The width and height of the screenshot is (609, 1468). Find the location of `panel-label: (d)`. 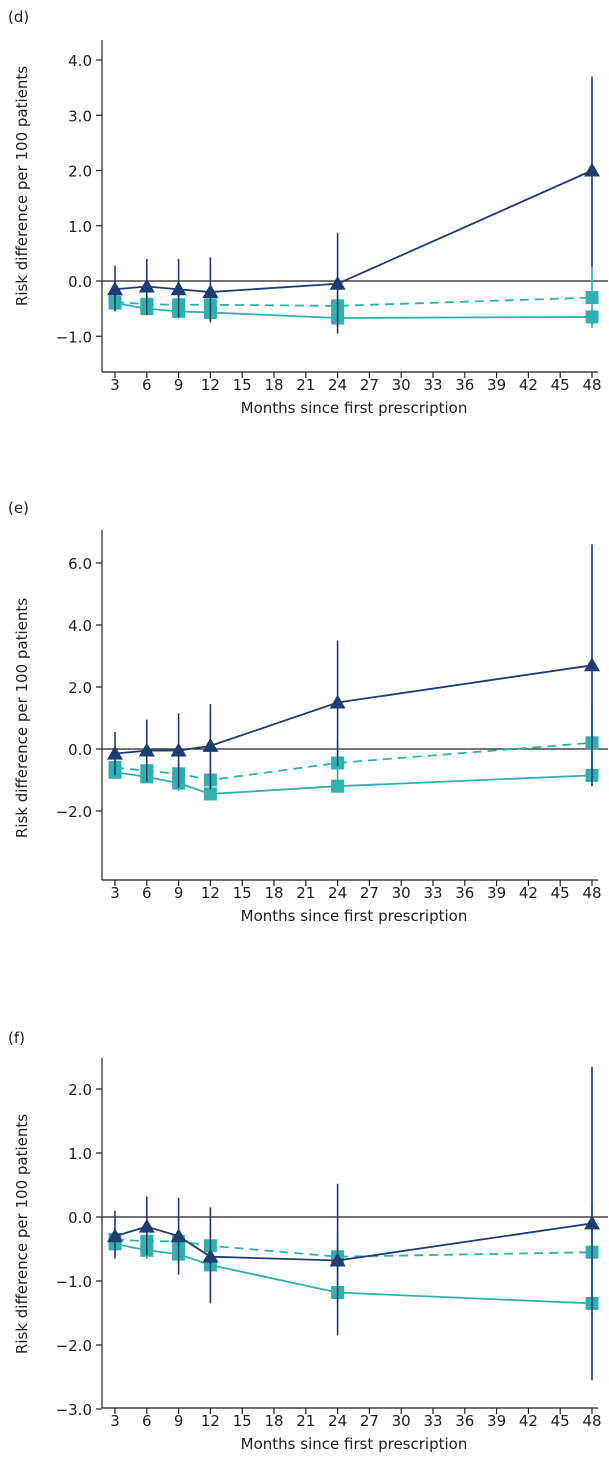

panel-label: (d) is located at coordinates (18, 17).